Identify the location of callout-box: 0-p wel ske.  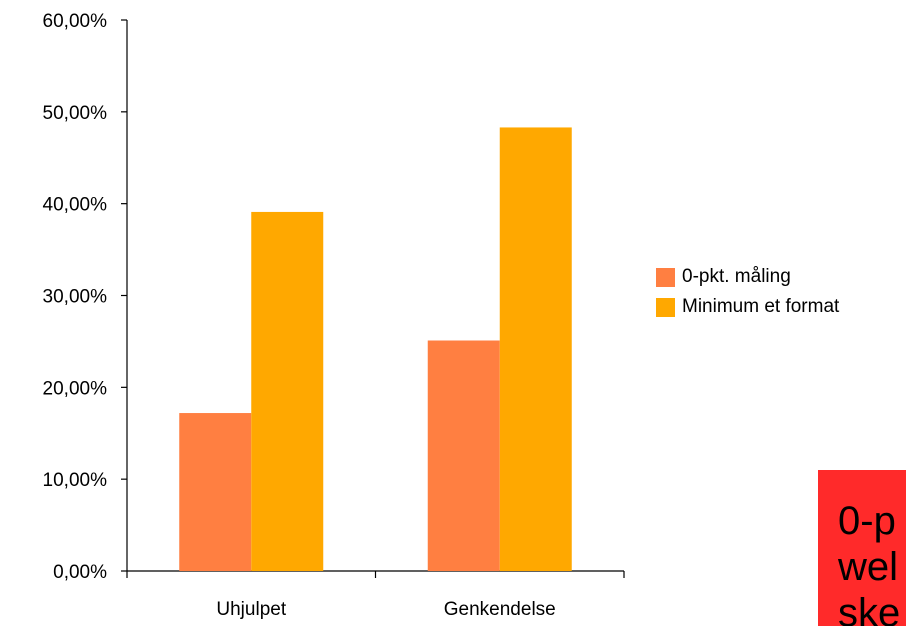
(862, 548).